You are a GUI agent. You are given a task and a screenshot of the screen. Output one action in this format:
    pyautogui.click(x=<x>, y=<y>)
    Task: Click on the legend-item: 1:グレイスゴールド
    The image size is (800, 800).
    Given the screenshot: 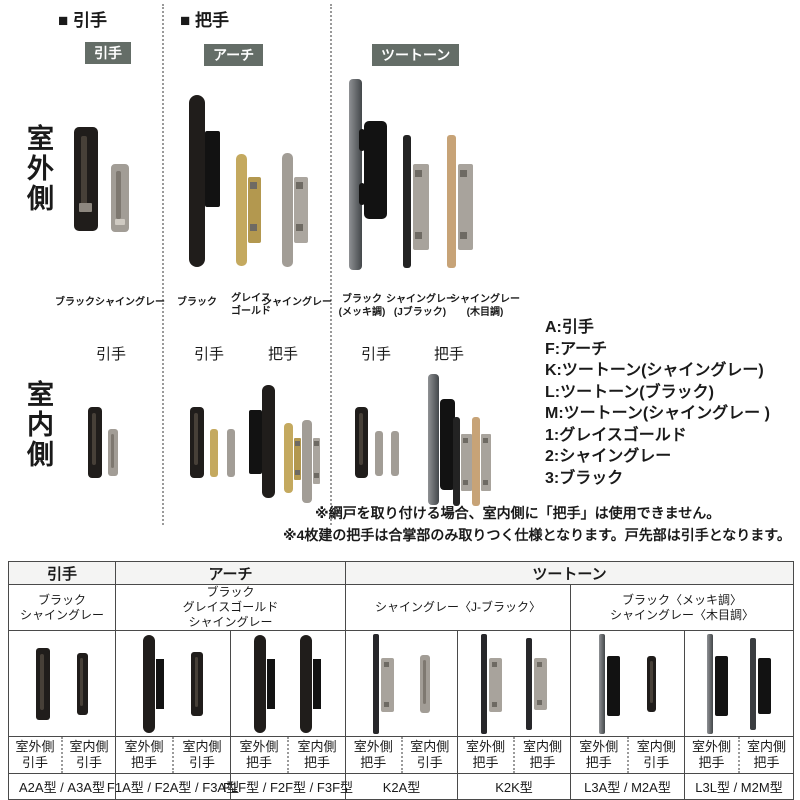 What is the action you would take?
    pyautogui.click(x=616, y=435)
    